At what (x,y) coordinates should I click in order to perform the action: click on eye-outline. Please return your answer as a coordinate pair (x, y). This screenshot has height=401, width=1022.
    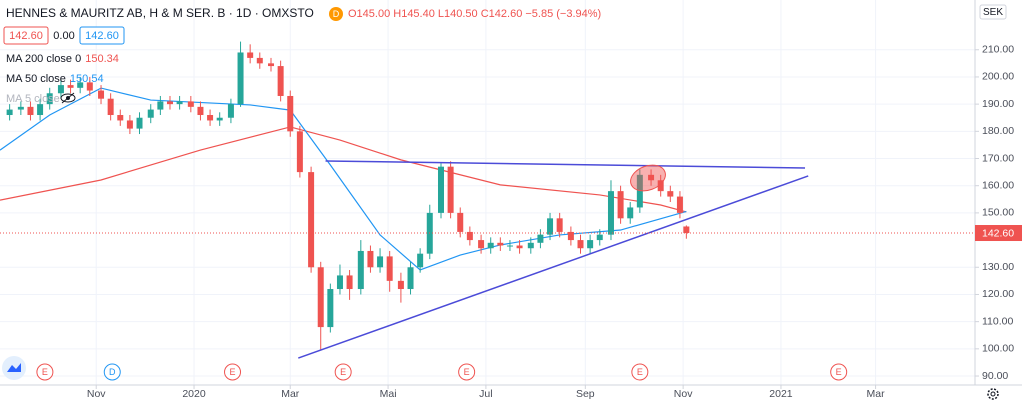
    Looking at the image, I should click on (68, 98).